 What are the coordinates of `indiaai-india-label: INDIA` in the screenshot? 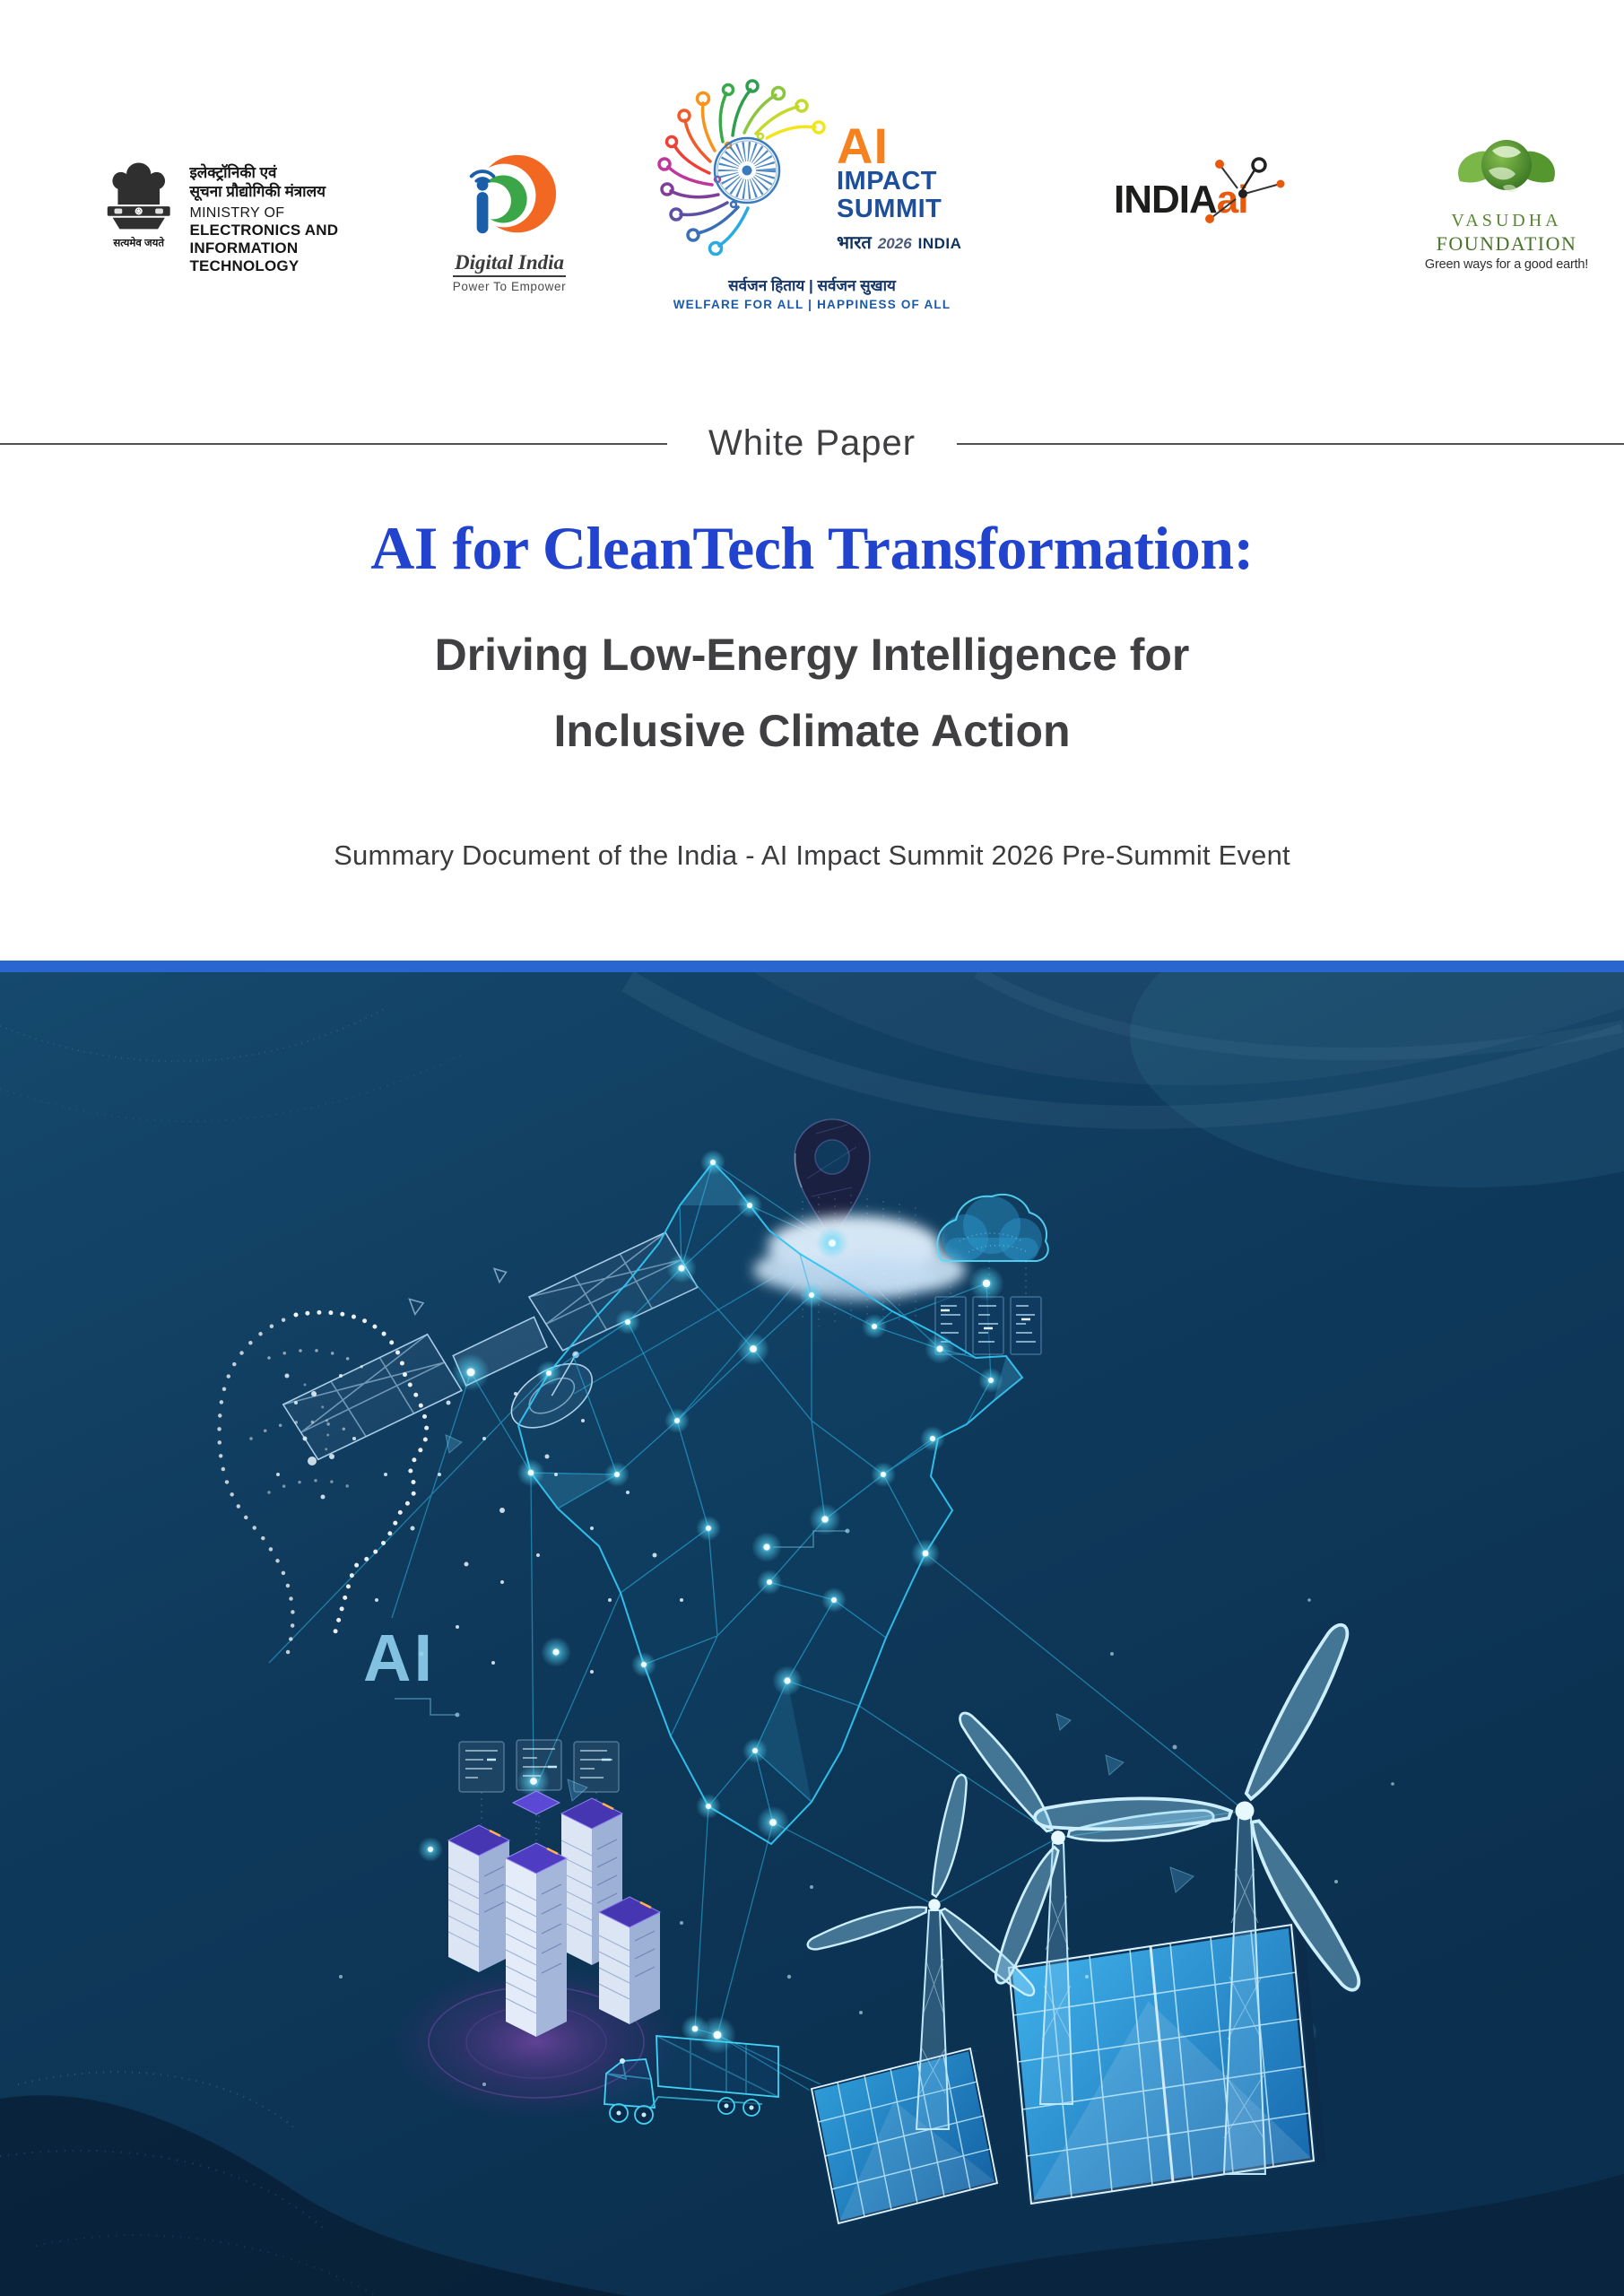 It's located at (1166, 200).